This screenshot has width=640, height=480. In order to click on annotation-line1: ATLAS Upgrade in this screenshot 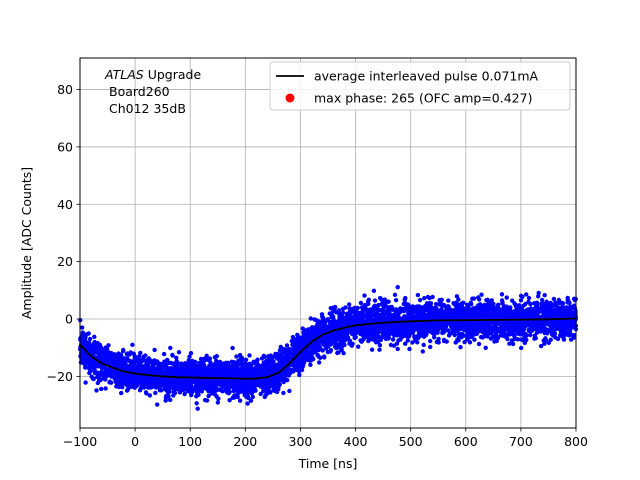, I will do `click(152, 74)`.